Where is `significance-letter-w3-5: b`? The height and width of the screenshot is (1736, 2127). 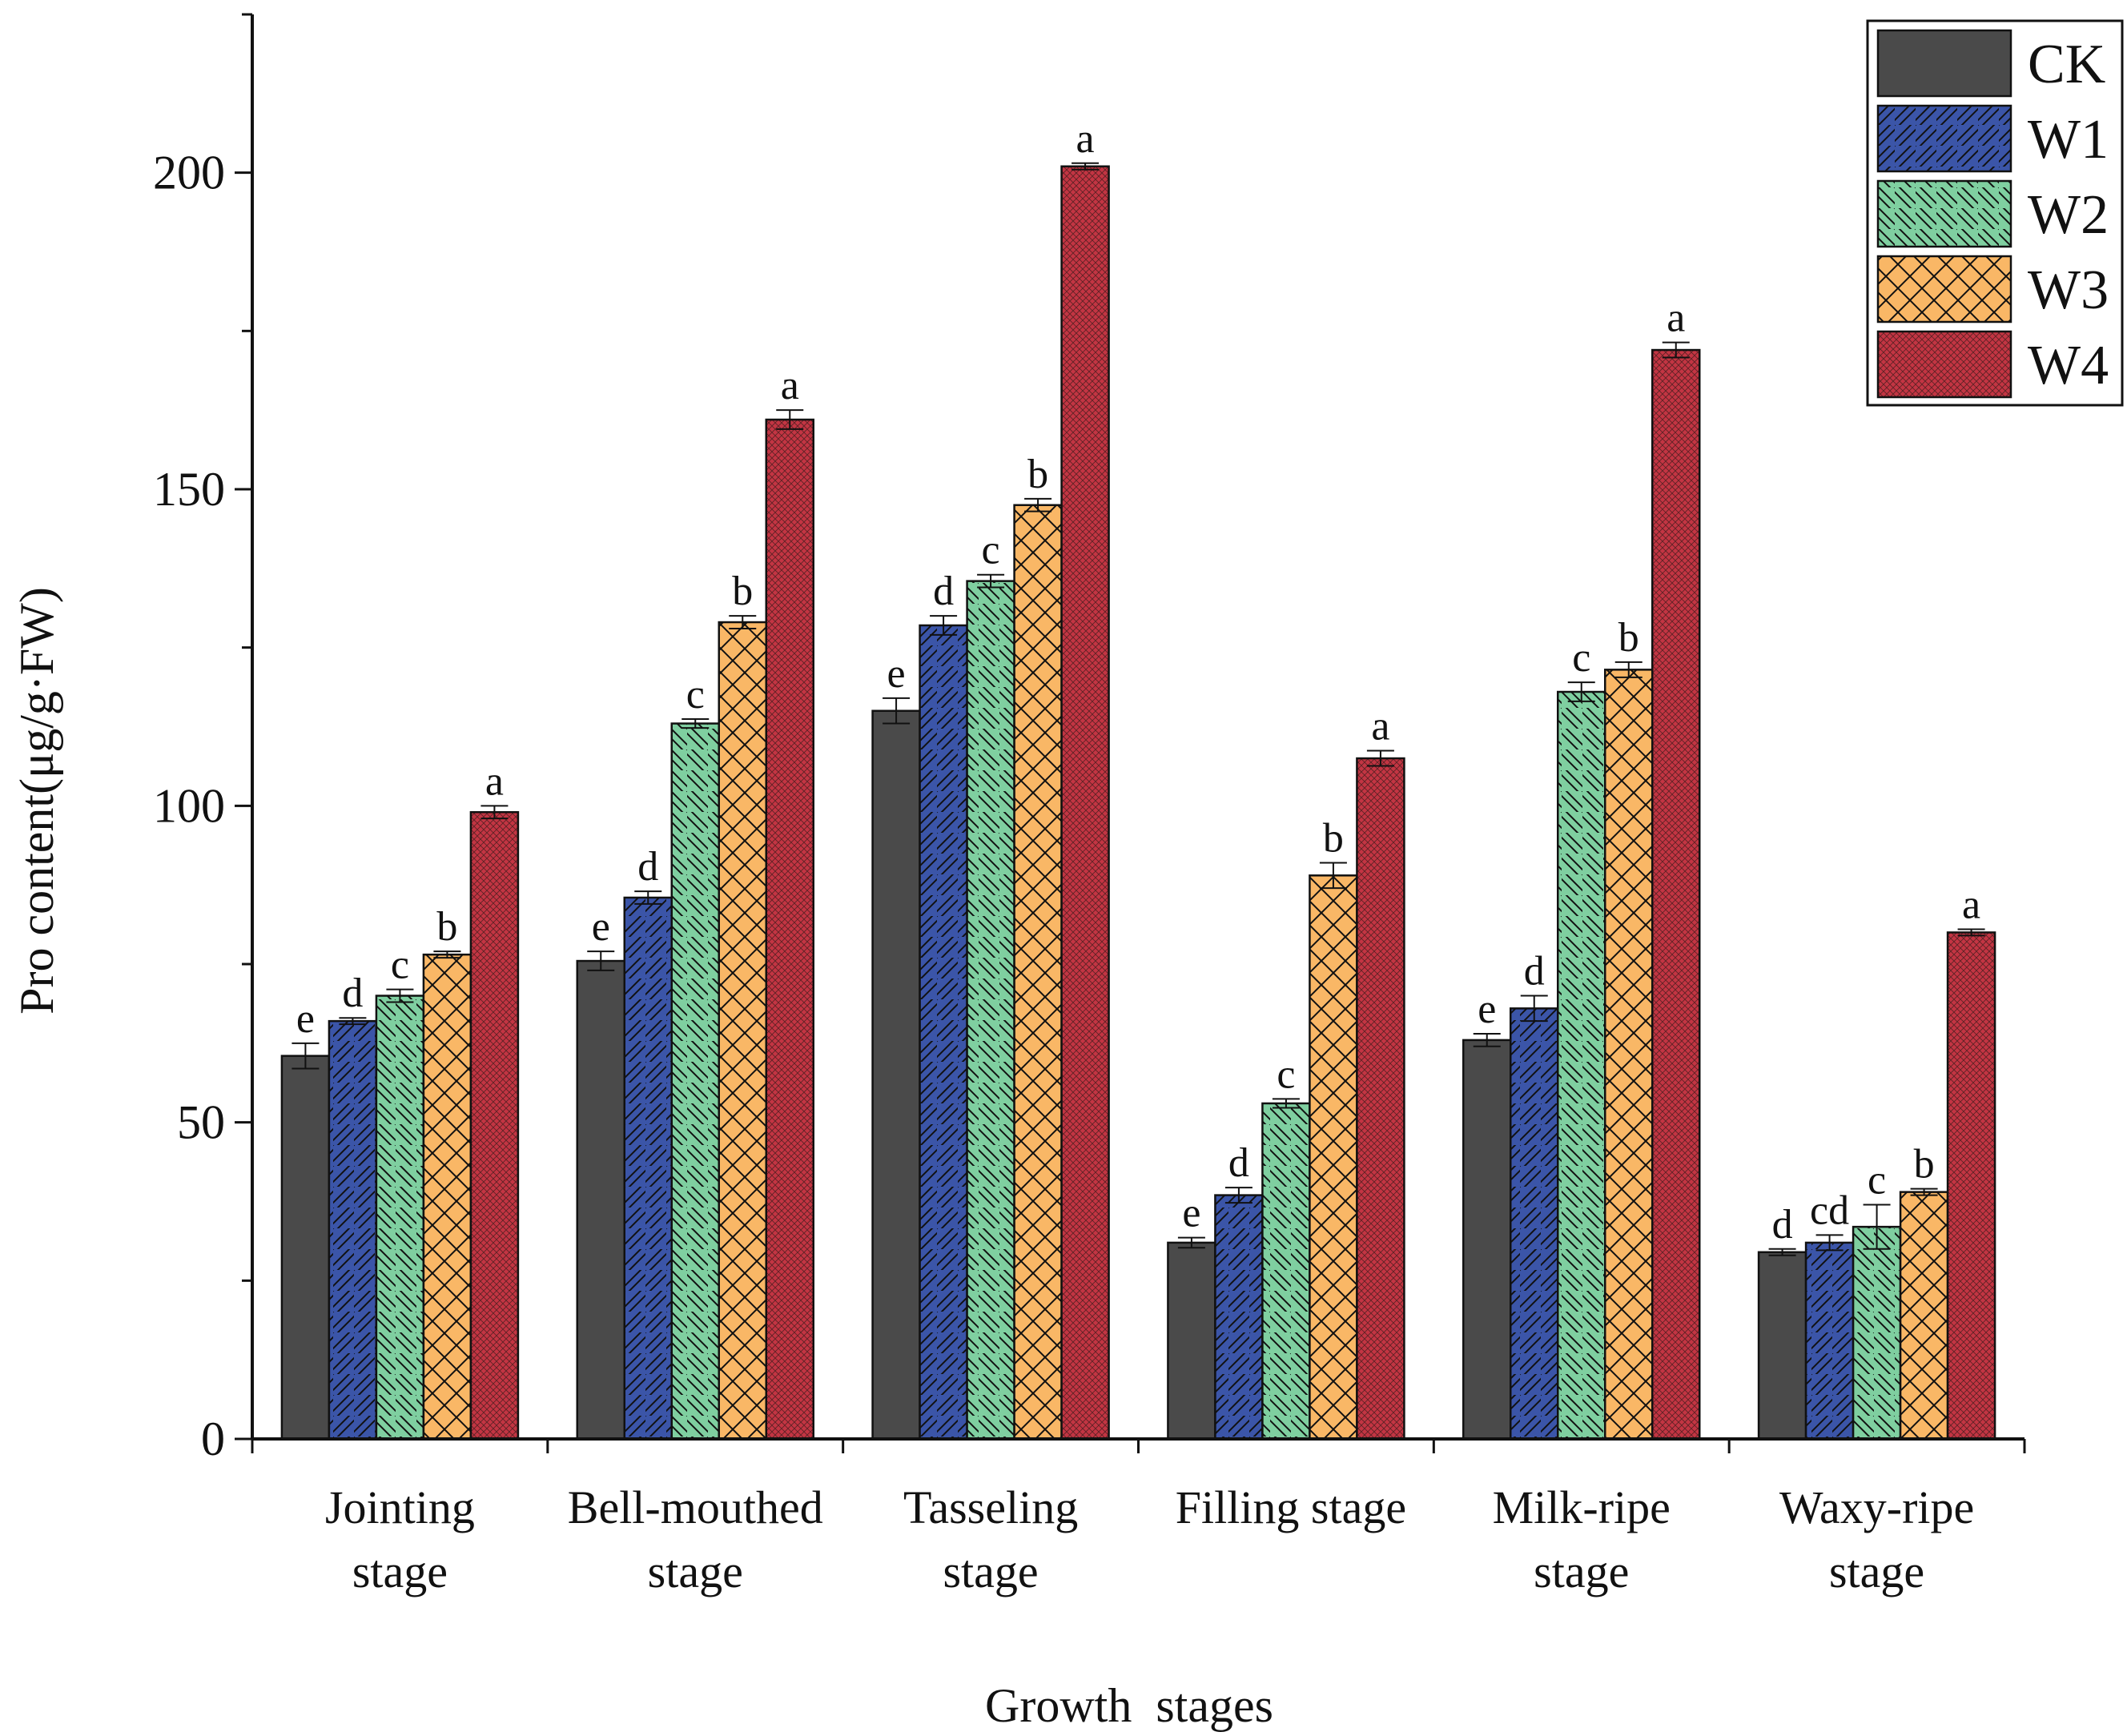 significance-letter-w3-5: b is located at coordinates (1924, 1164).